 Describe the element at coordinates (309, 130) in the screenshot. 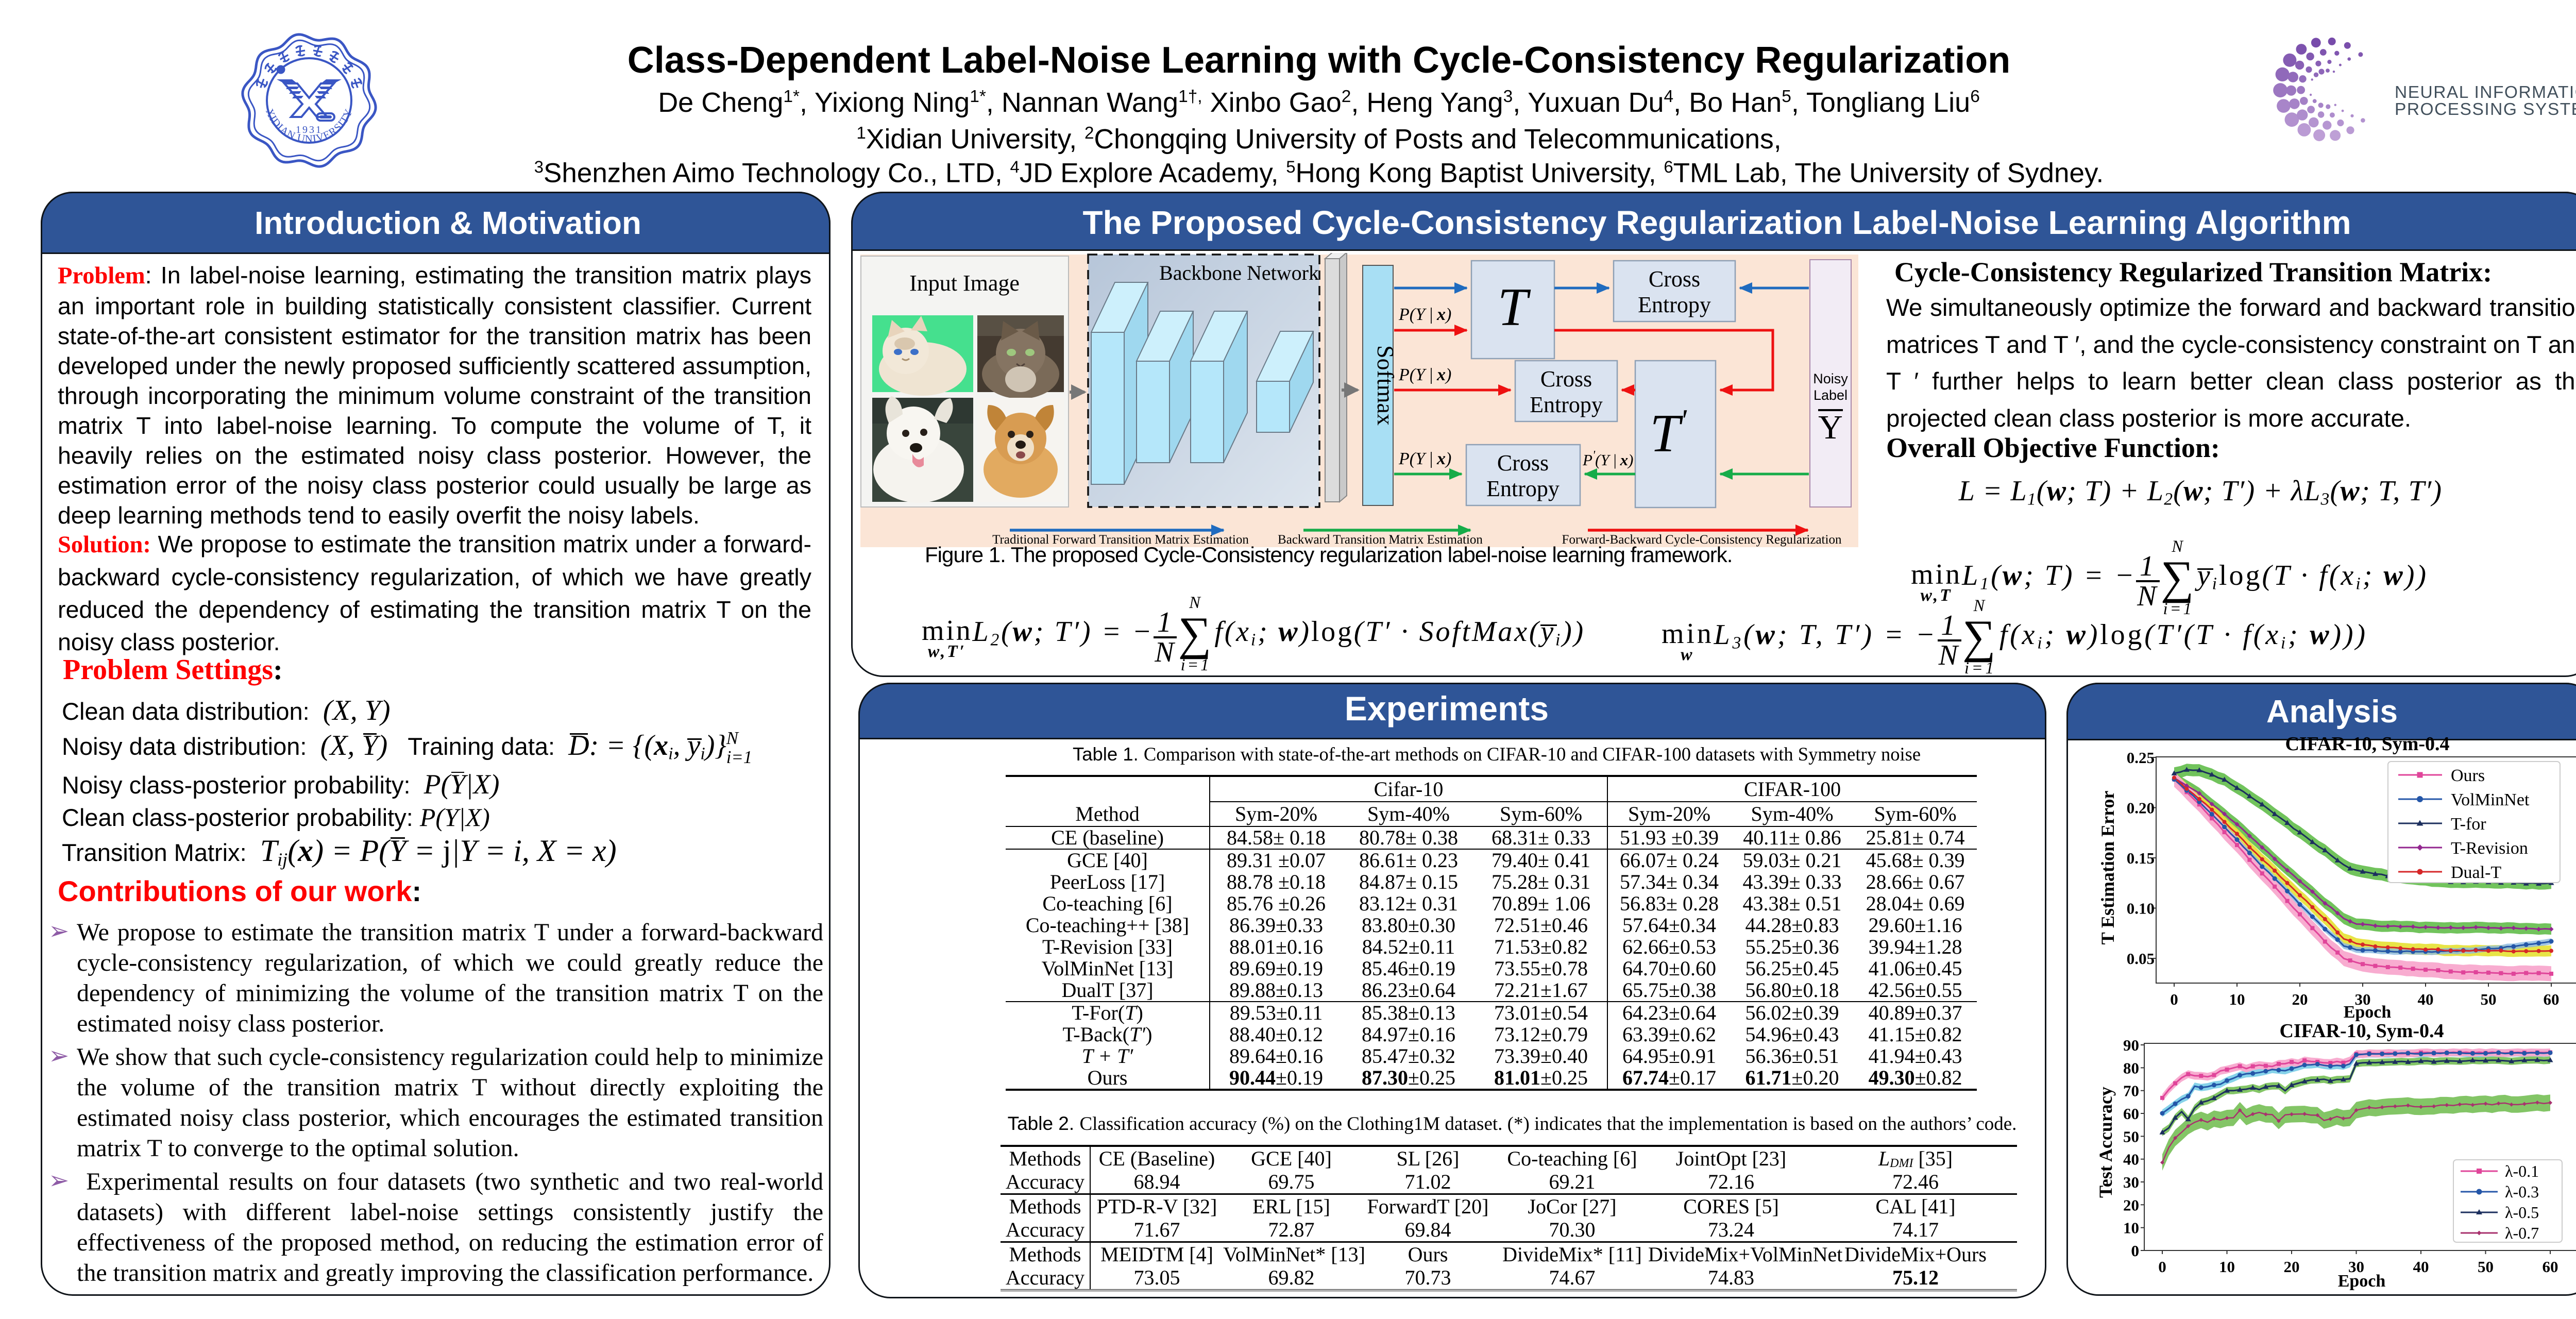

I see `svg-text: 1931` at that location.